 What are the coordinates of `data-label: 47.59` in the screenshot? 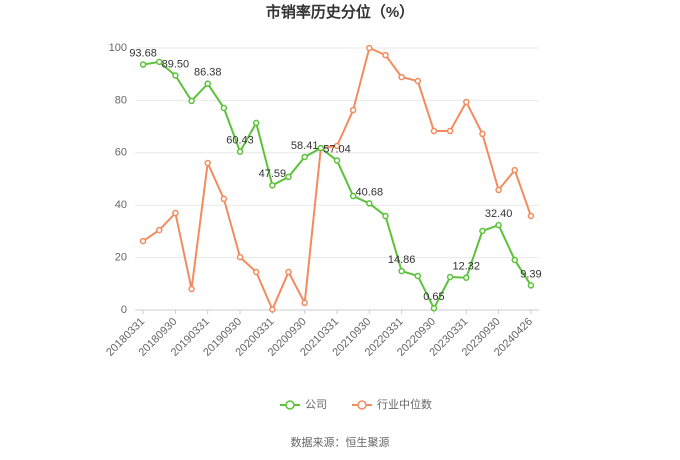 It's located at (273, 174).